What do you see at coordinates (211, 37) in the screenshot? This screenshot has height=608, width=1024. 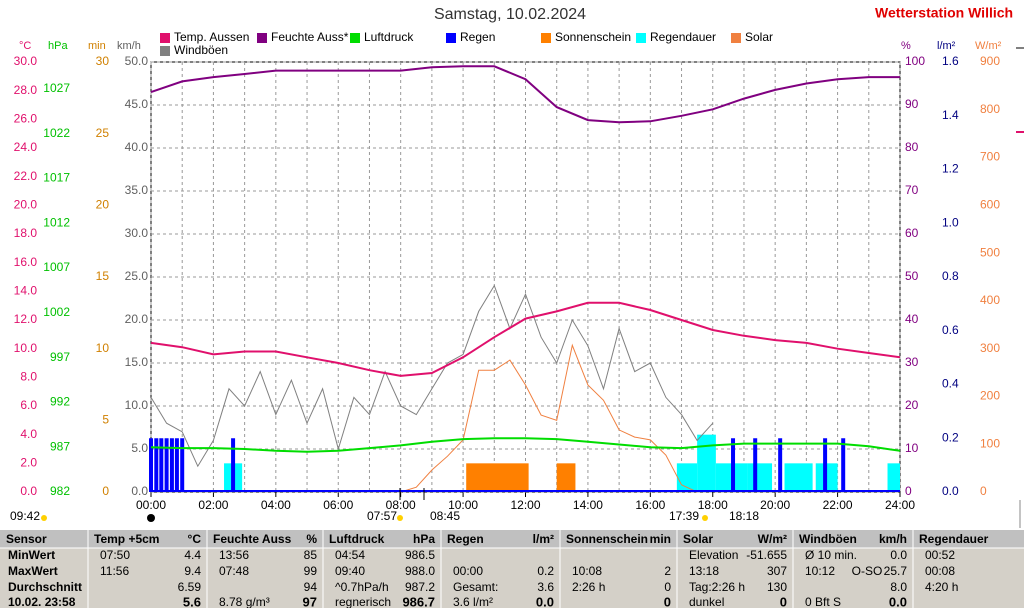 I see `legend-label: Temp. Aussen` at bounding box center [211, 37].